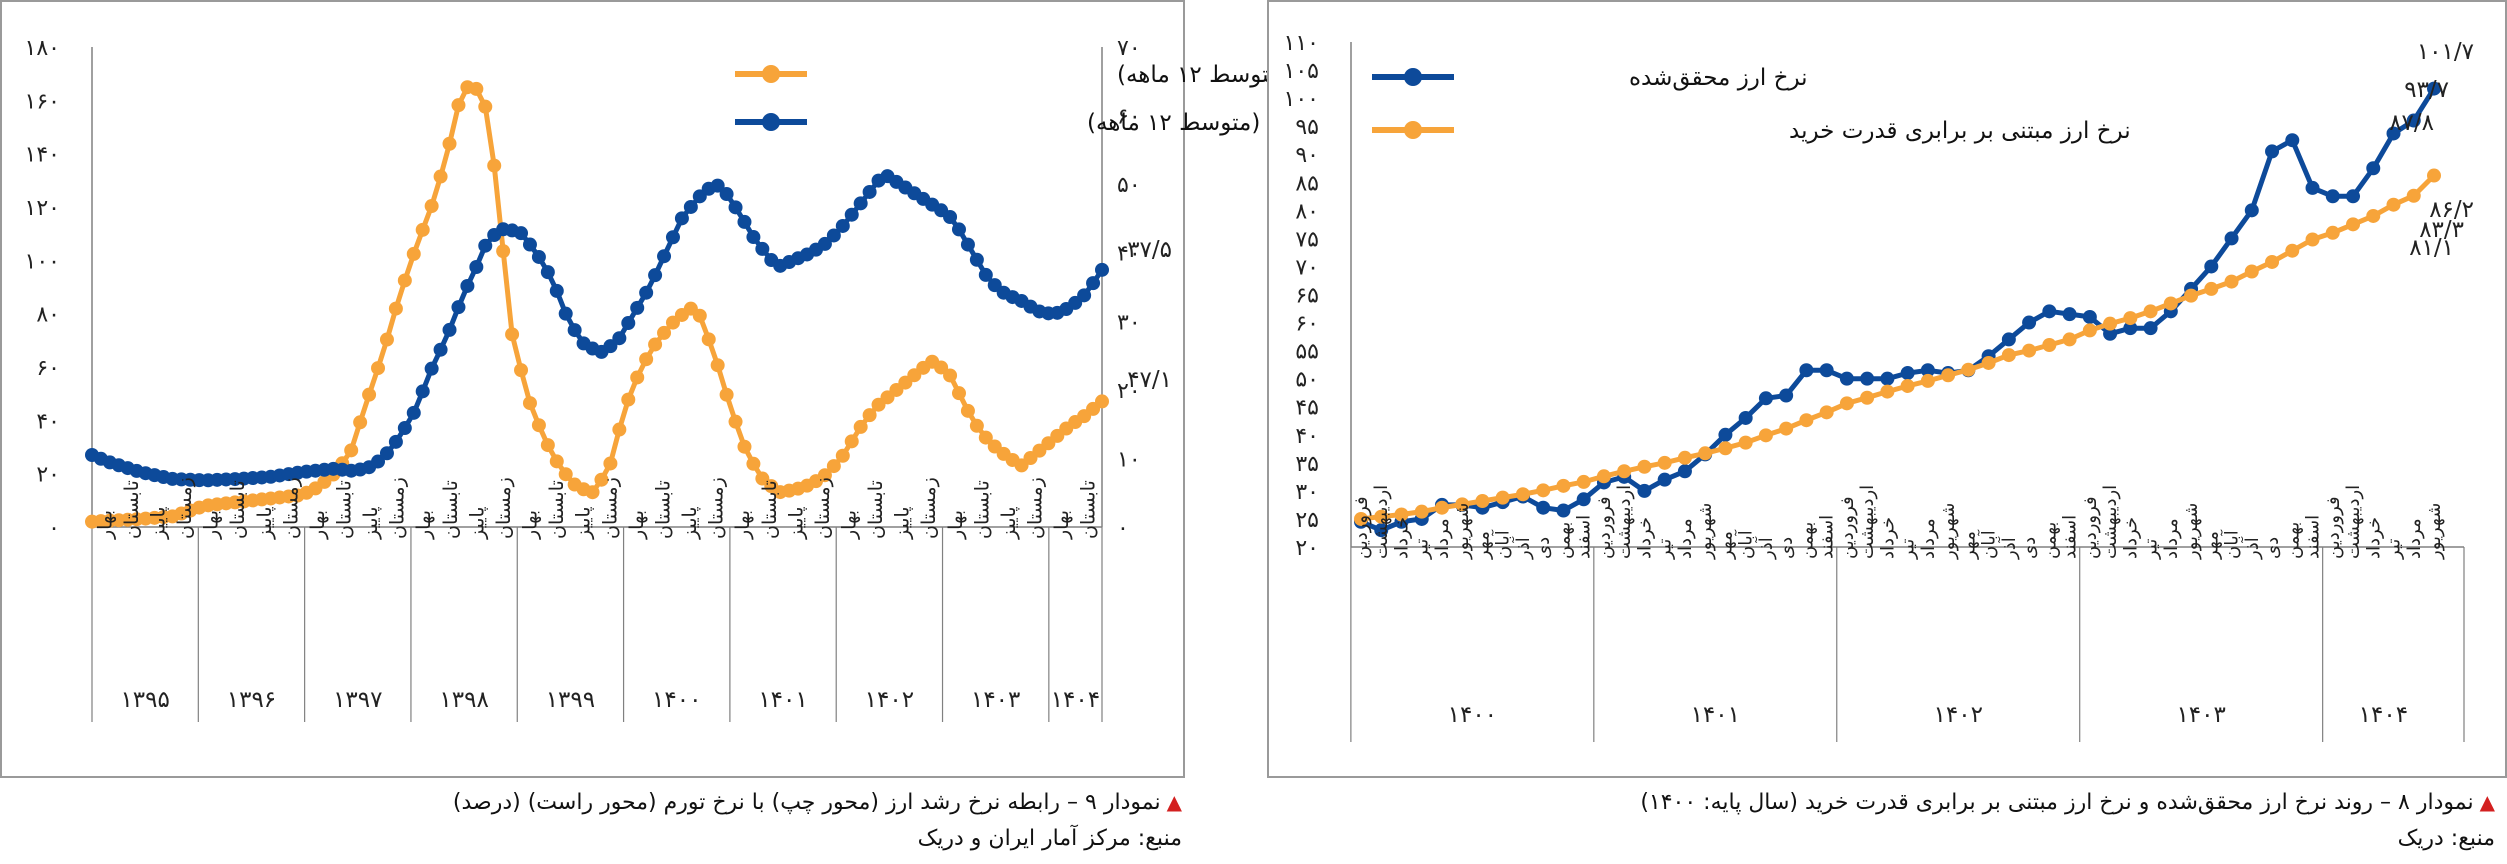  I want to click on legend-marker-ppp, so click(1413, 130).